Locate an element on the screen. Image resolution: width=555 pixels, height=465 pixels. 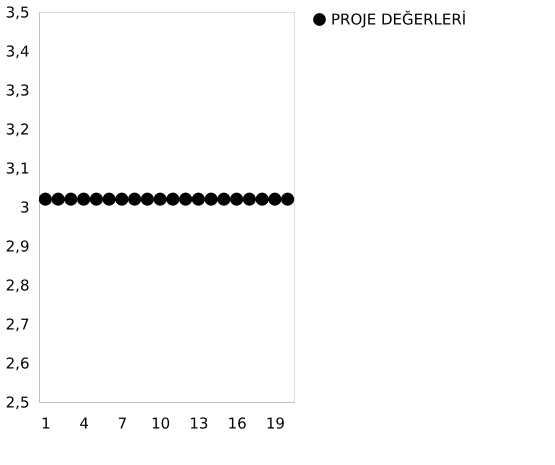
y-tick-label: 2,7 is located at coordinates (18, 325).